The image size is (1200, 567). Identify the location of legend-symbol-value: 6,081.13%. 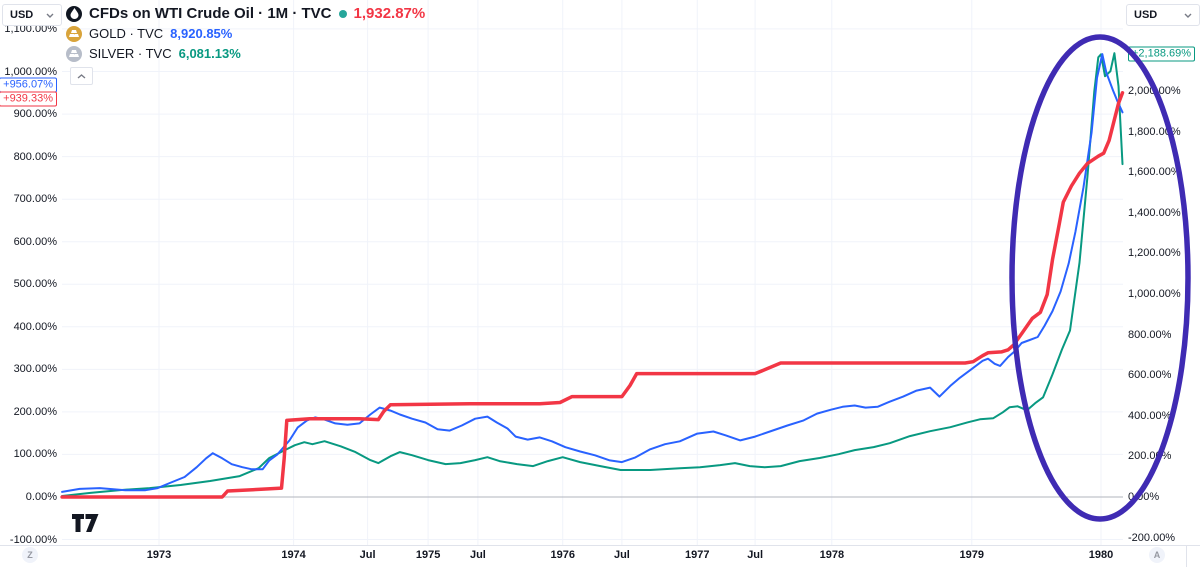
(209, 53).